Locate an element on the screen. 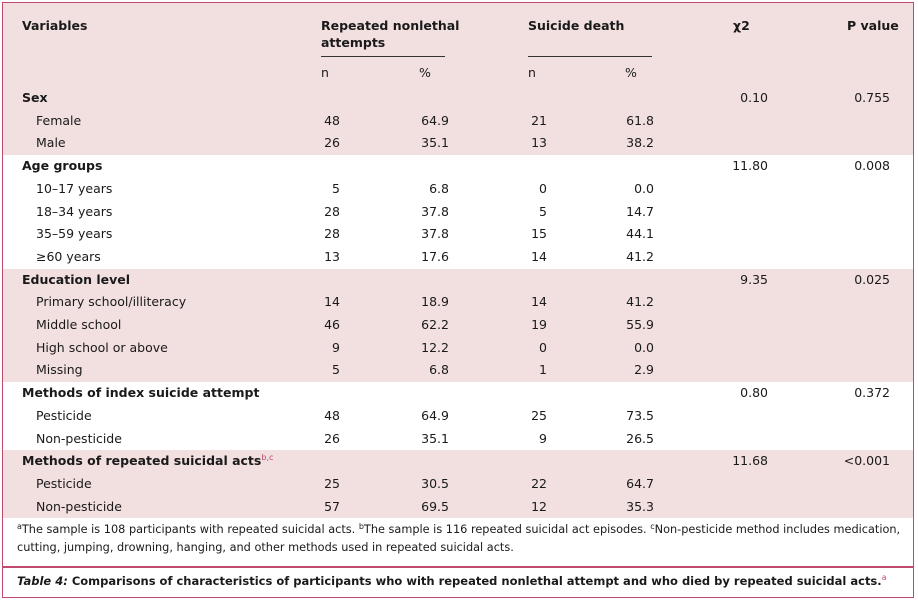  cell-chi2: 11.68 is located at coordinates (750, 461).